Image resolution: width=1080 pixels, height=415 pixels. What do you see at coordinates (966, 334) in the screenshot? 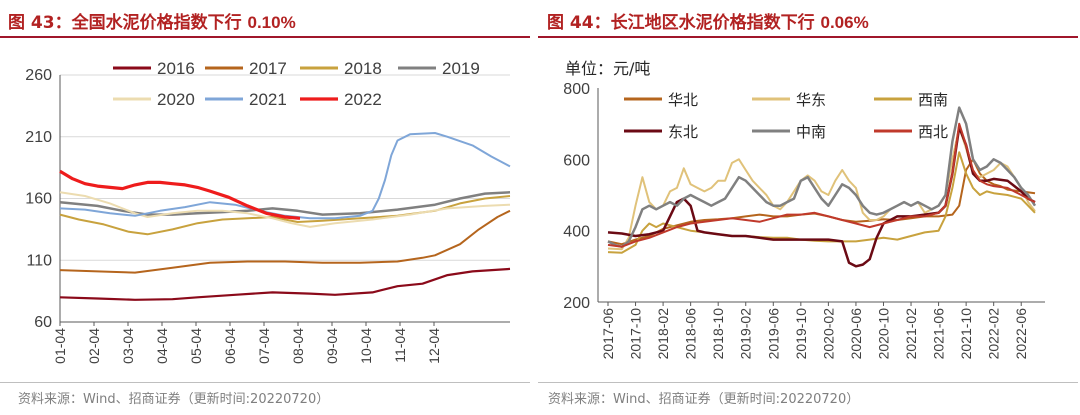
I see `right-xtick-13: 2021-10` at bounding box center [966, 334].